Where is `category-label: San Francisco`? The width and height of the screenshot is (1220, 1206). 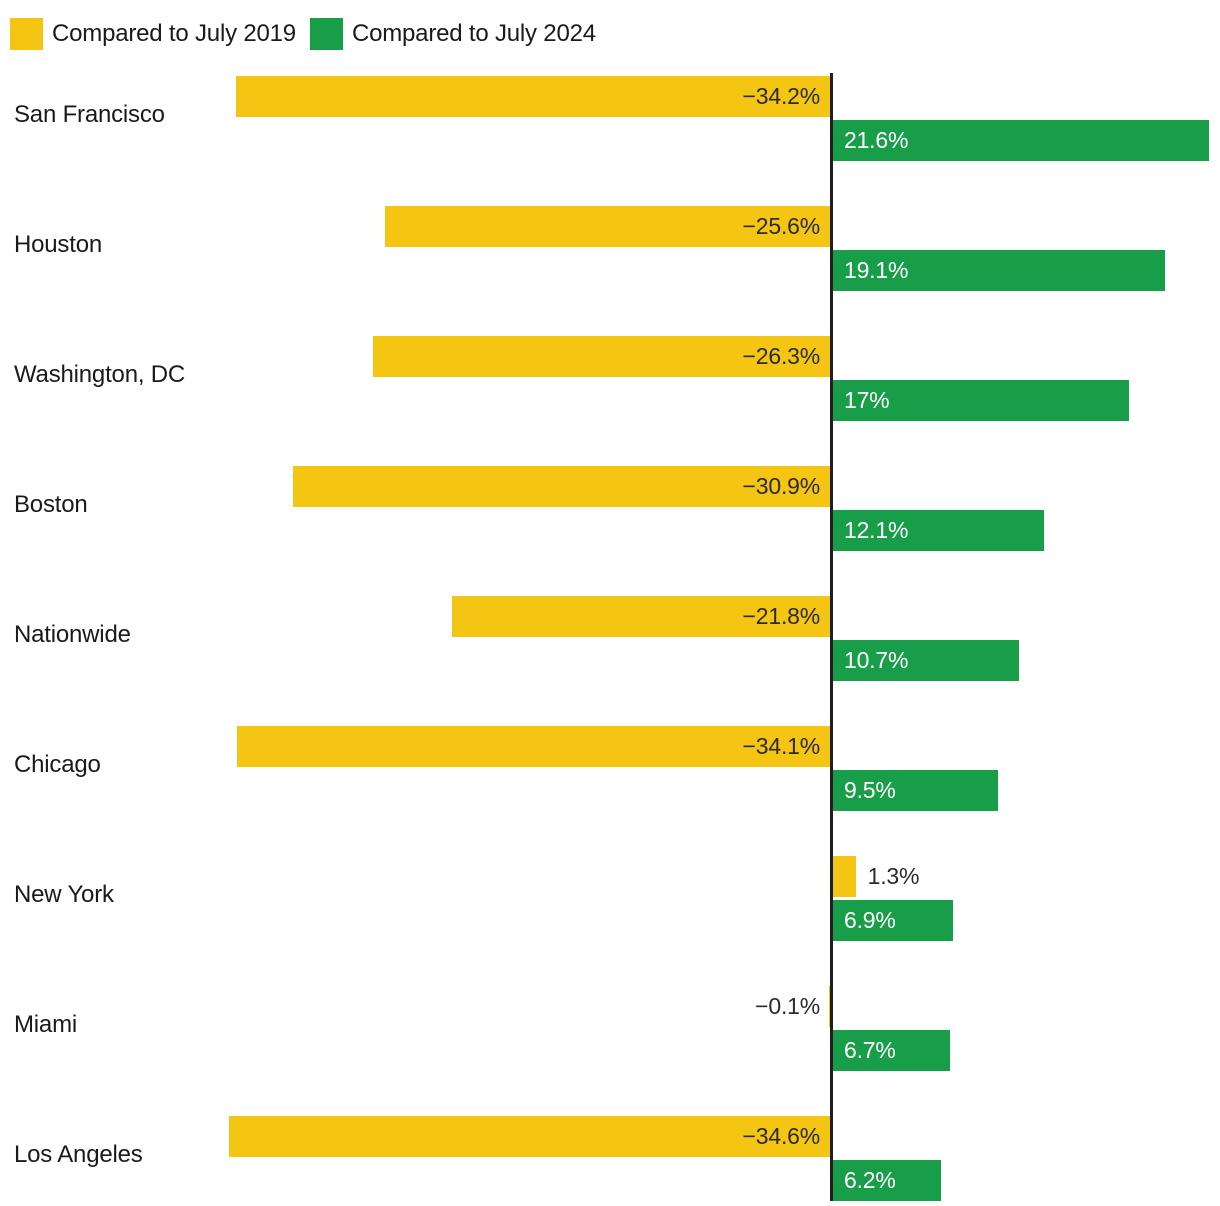
category-label: San Francisco is located at coordinates (89, 114).